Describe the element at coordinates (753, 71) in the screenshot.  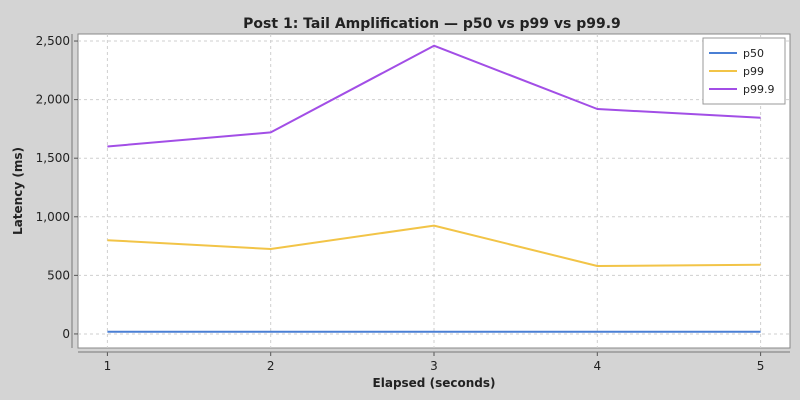
I see `legend-label: p99` at that location.